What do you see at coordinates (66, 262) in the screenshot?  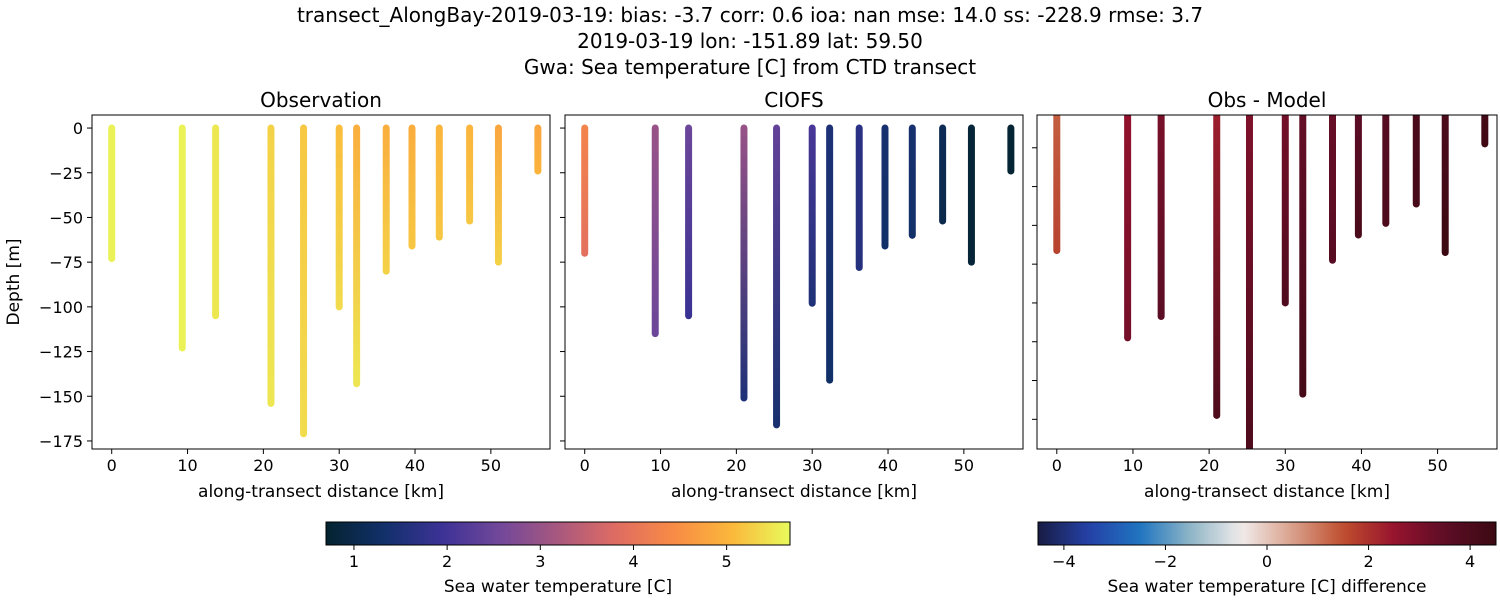 I see `y-tick-label: −75` at bounding box center [66, 262].